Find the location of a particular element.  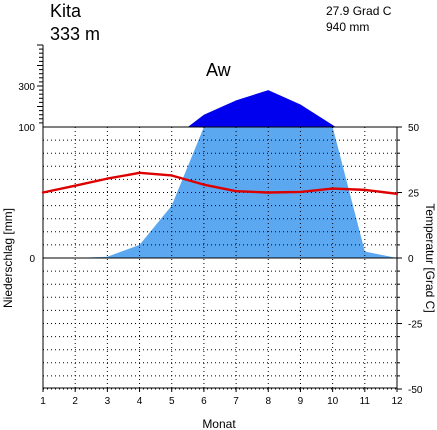

x-tick-label: 5 is located at coordinates (172, 401).